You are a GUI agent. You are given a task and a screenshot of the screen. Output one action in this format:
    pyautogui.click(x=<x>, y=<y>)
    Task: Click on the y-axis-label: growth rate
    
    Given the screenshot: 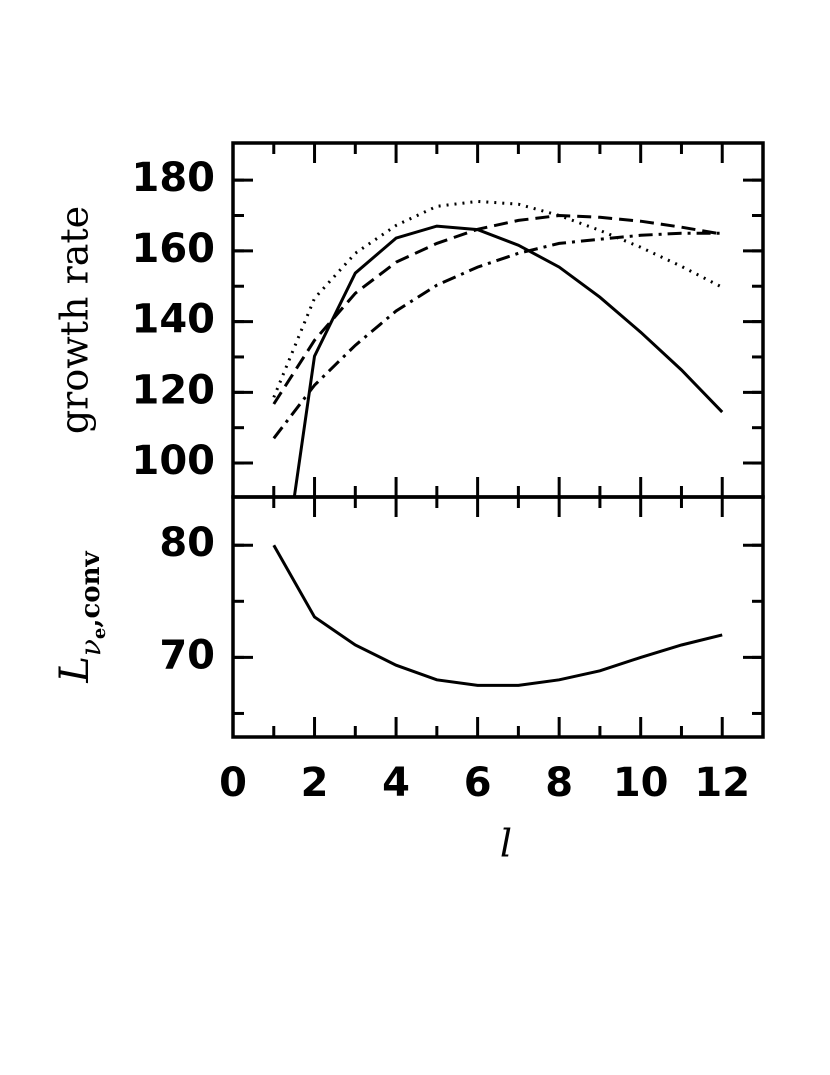 What is the action you would take?
    pyautogui.click(x=75, y=320)
    